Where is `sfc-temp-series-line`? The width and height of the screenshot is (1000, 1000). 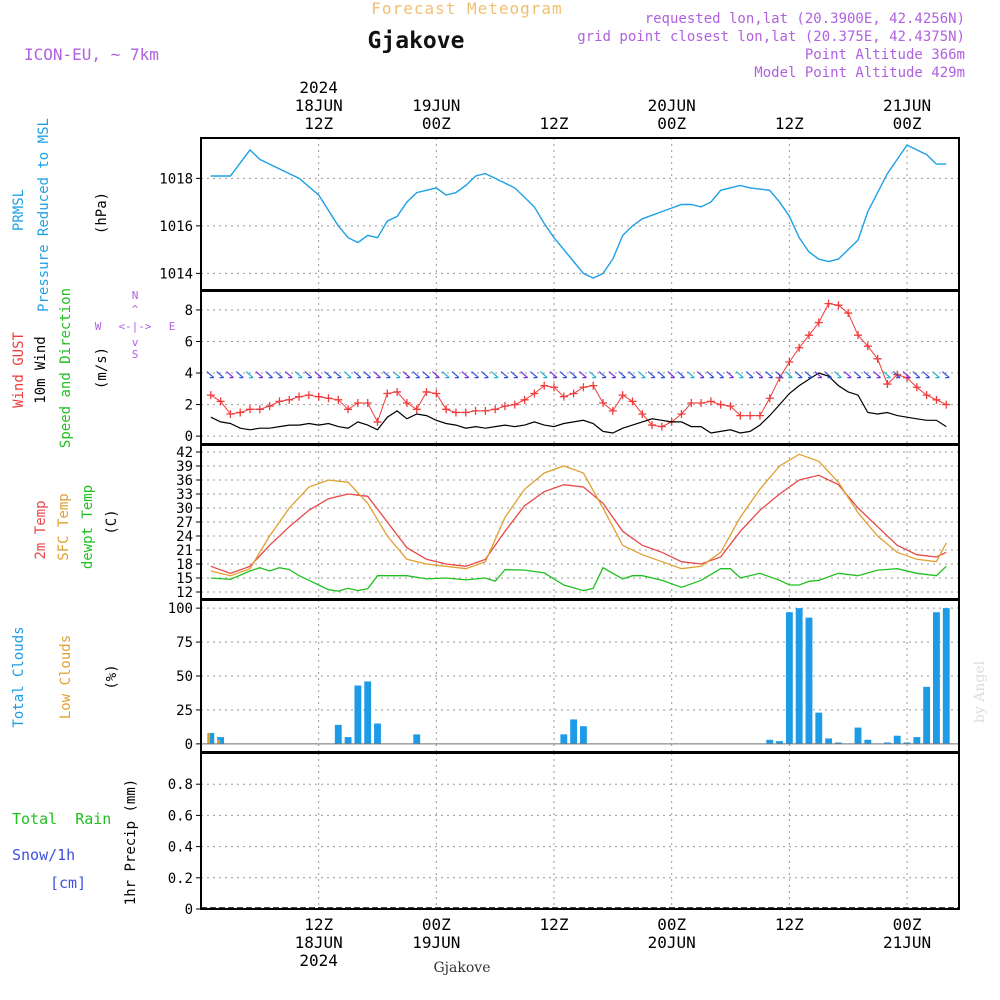 sfc-temp-series-line is located at coordinates (578, 515).